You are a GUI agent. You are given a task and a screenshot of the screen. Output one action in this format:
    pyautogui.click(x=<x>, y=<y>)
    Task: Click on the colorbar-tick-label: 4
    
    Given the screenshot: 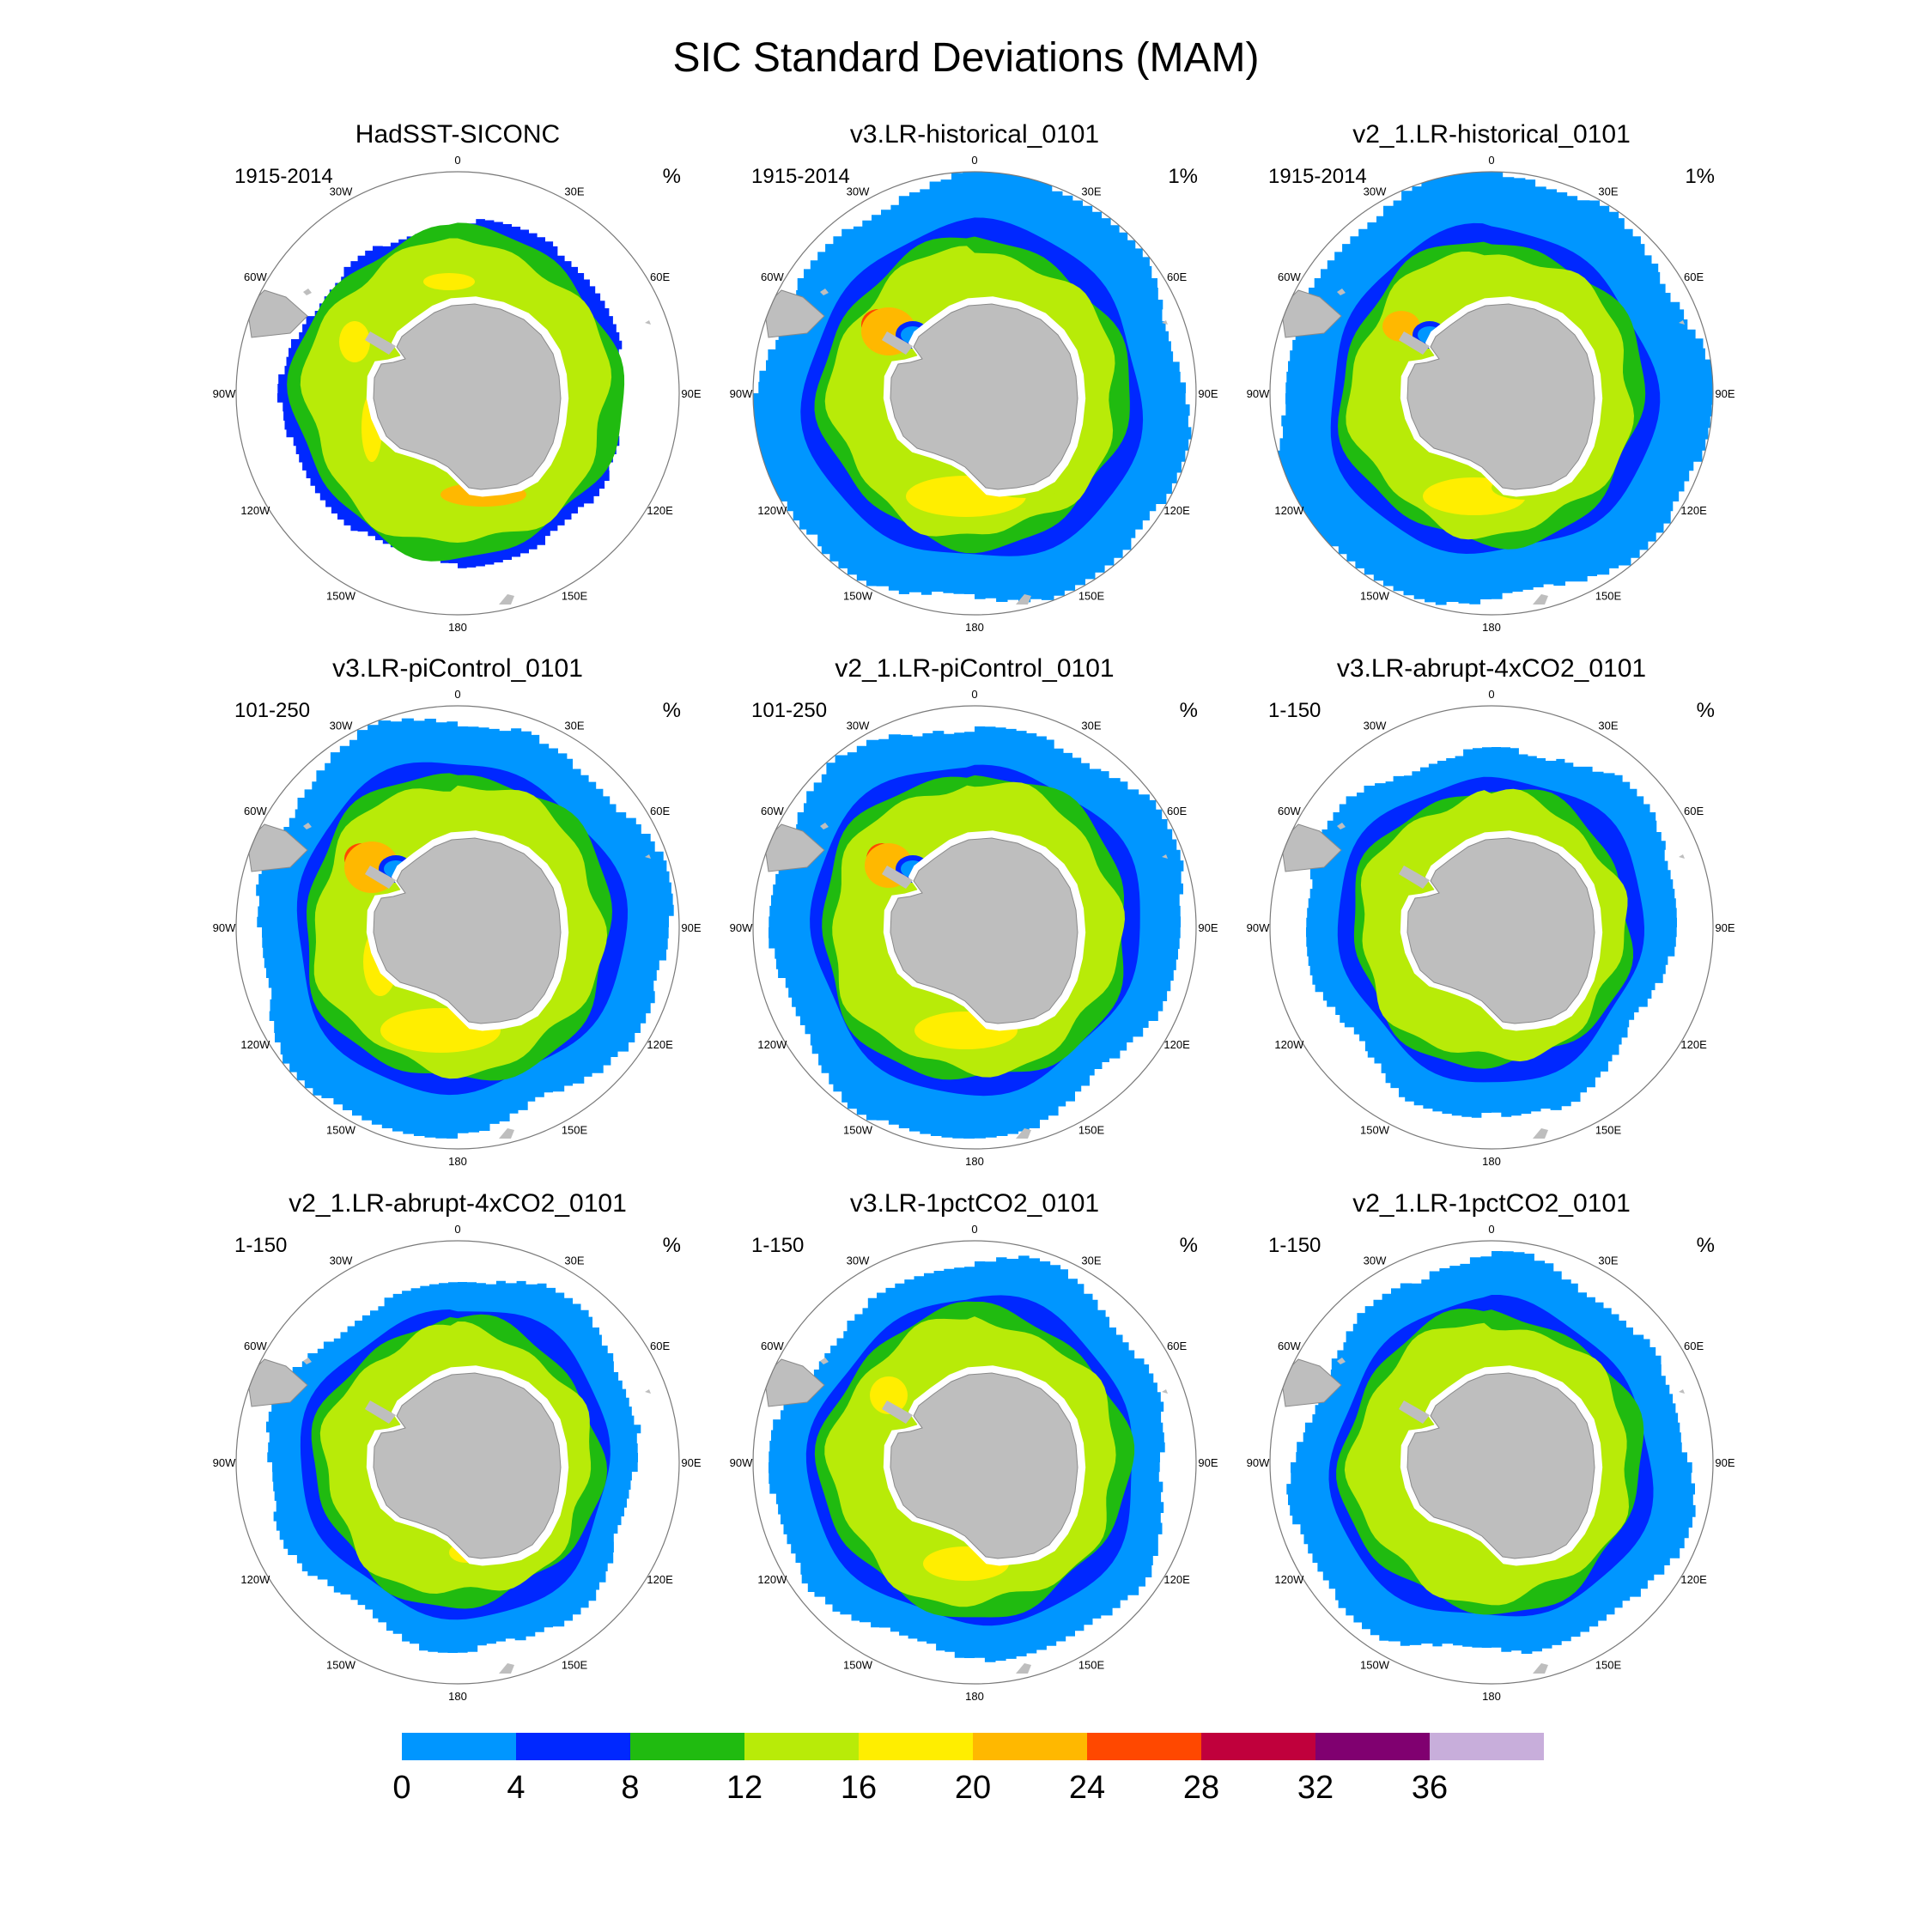 What is the action you would take?
    pyautogui.click(x=516, y=1788)
    